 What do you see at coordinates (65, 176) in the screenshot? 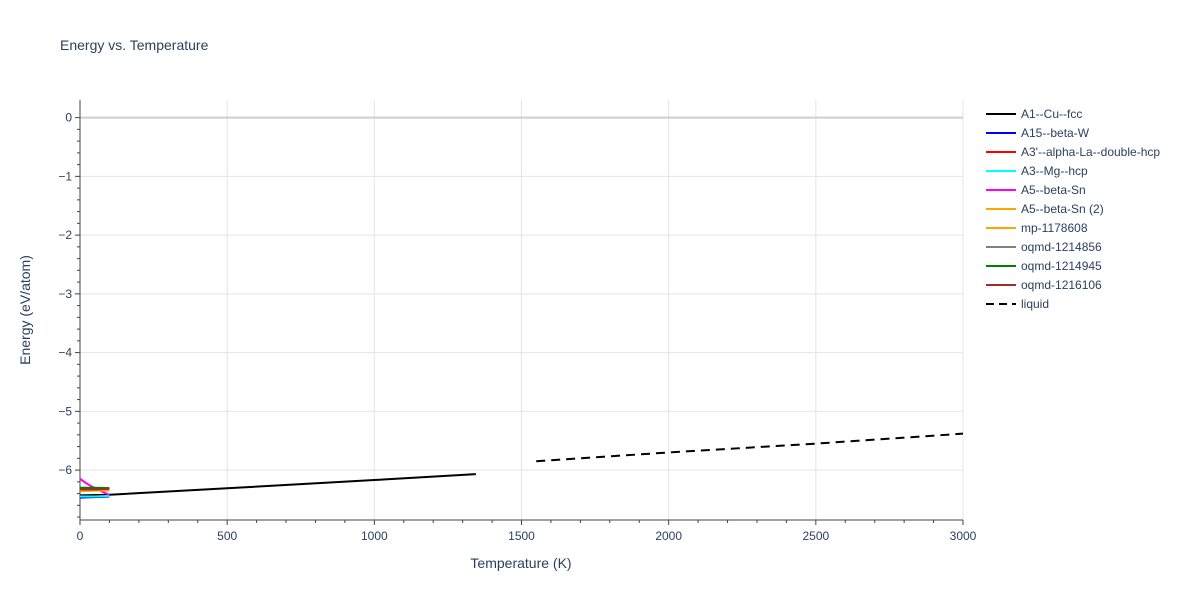
I see `y-tick-label: −1` at bounding box center [65, 176].